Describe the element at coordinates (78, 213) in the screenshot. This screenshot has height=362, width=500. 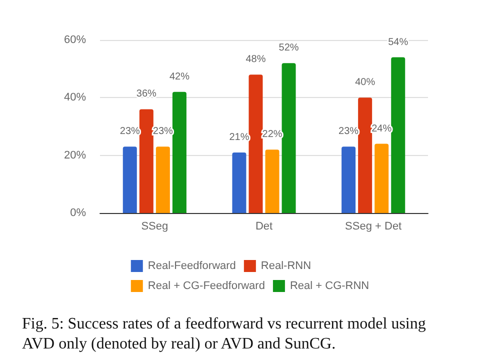
I see `y-tick-label: 0%` at that location.